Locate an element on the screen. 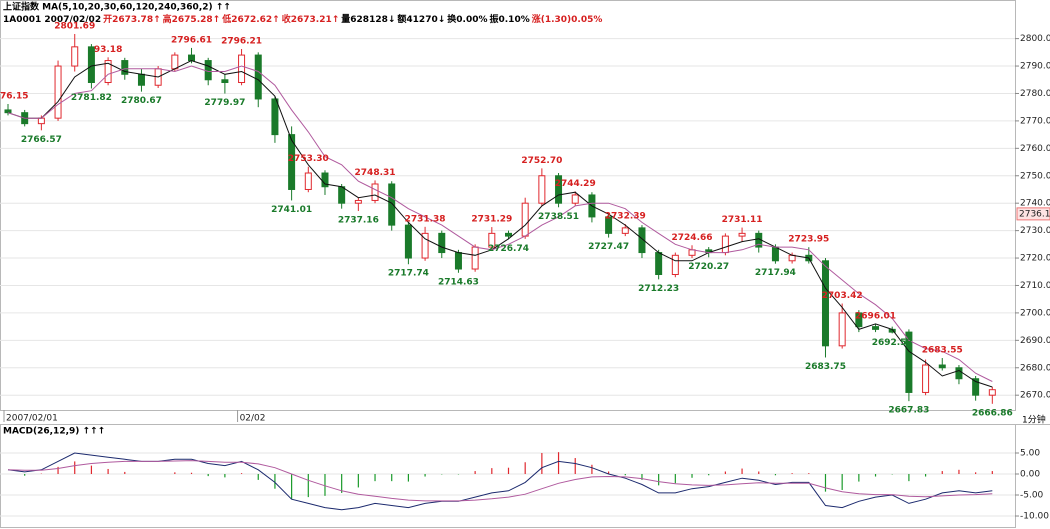 The image size is (1050, 529). low-label: 2683.75 is located at coordinates (825, 367).